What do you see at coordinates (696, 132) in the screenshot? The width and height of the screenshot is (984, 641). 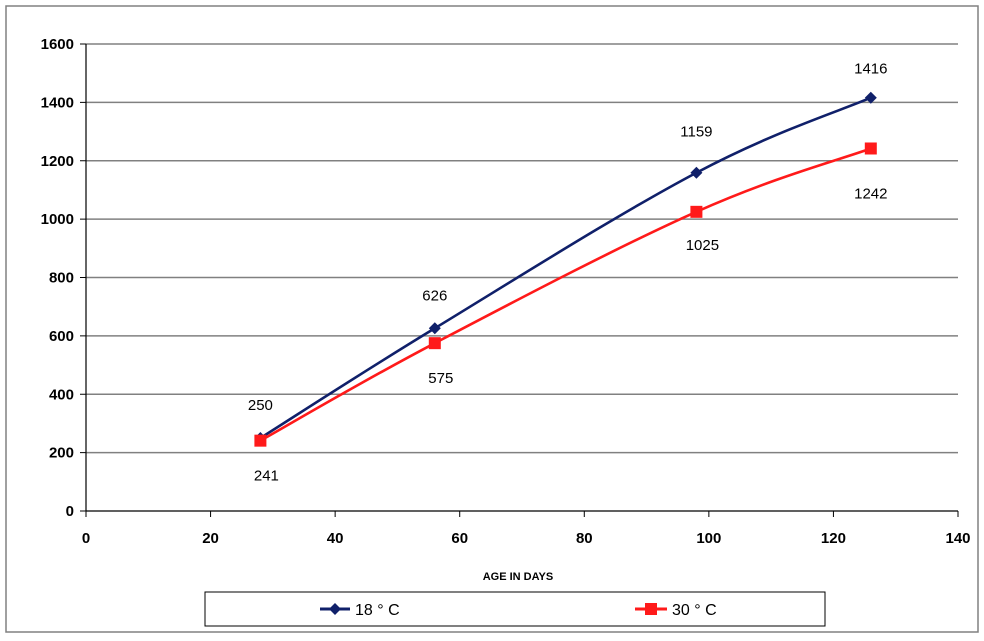 I see `data-label: 1159` at bounding box center [696, 132].